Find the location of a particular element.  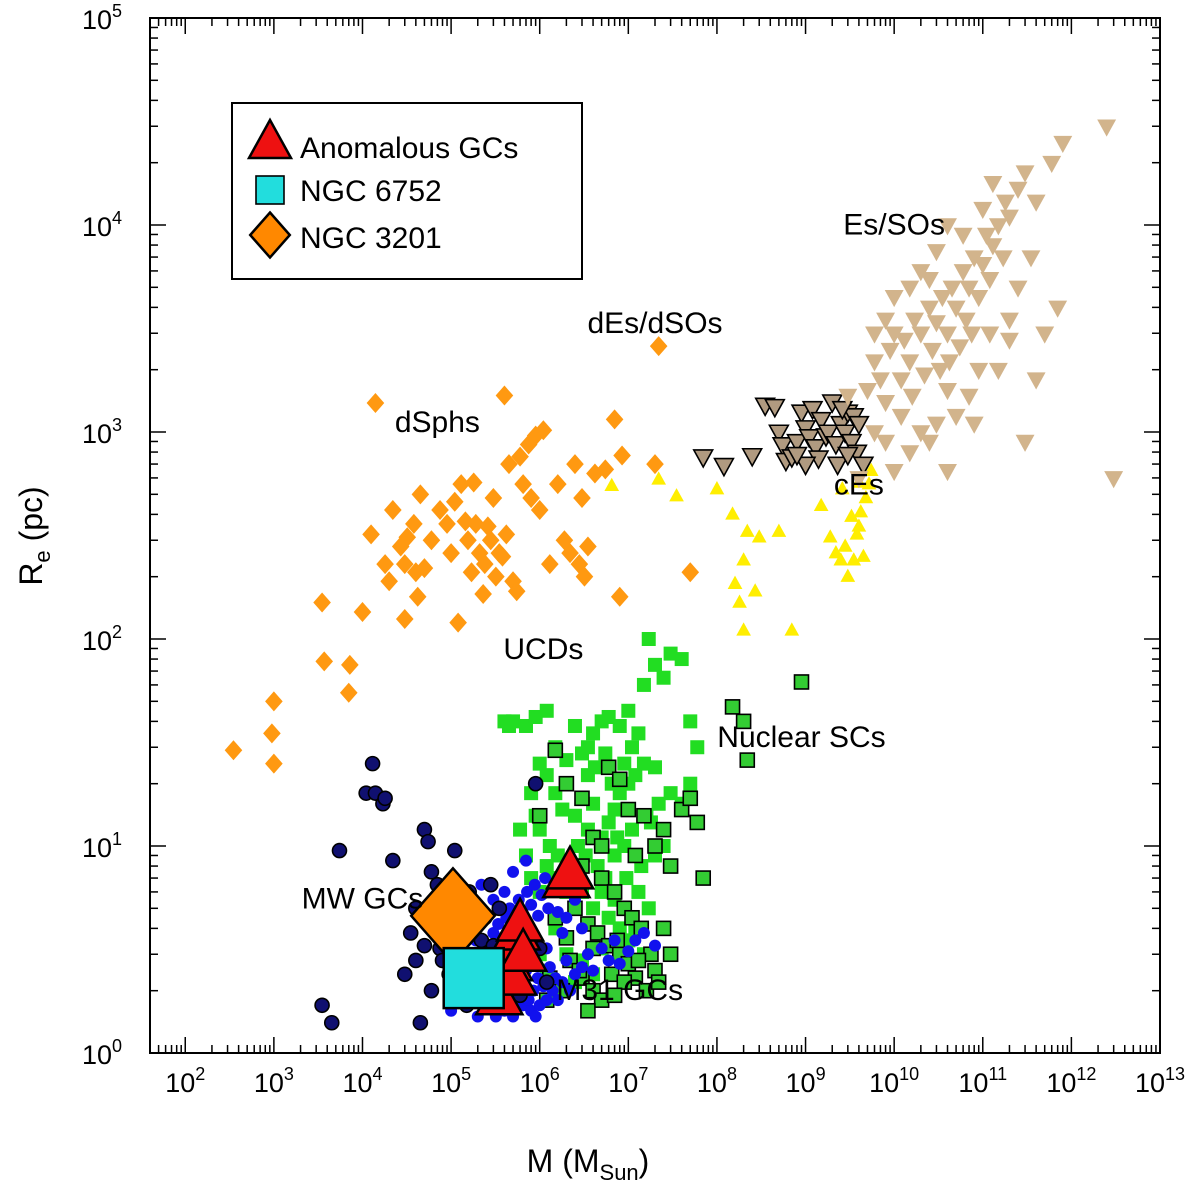

annotation-label: Es/SOs is located at coordinates (894, 224).